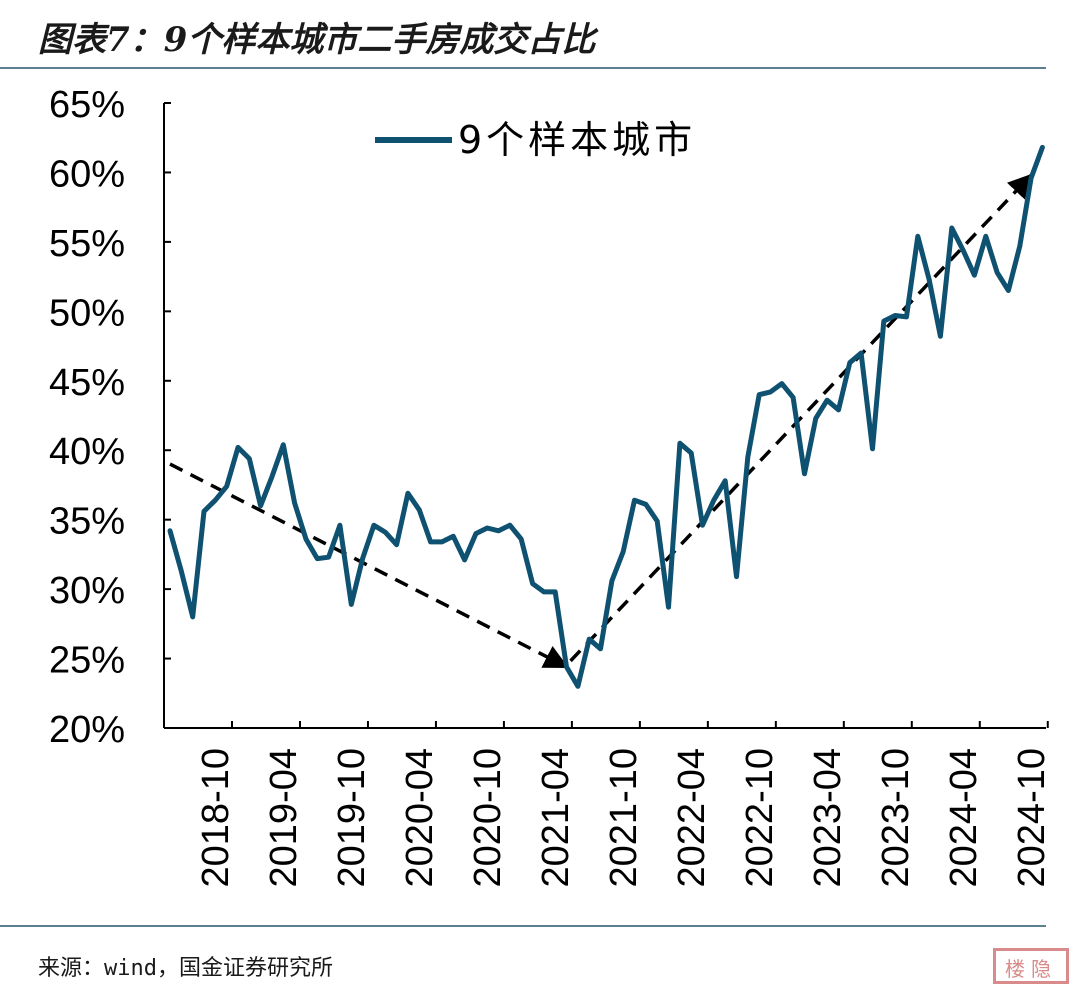 The height and width of the screenshot is (994, 1080). What do you see at coordinates (828, 817) in the screenshot?
I see `x-tick-label: 2023-04` at bounding box center [828, 817].